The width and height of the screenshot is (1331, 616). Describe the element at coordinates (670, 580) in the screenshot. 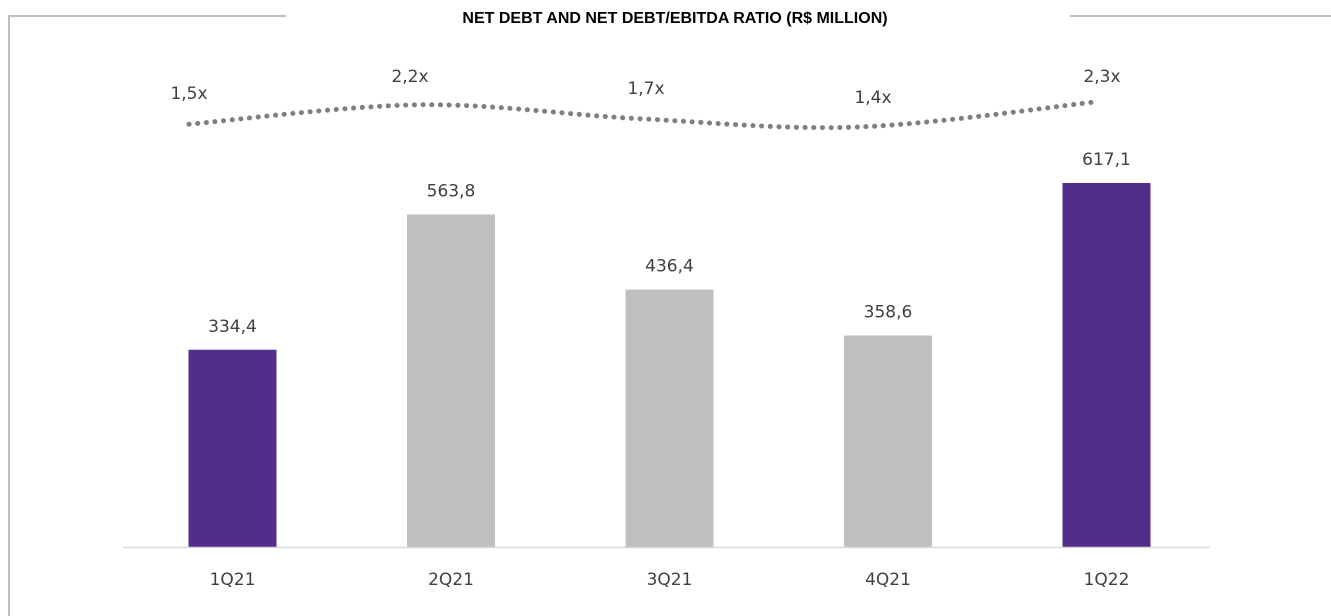

I see `x-tick-label: 3Q21` at that location.